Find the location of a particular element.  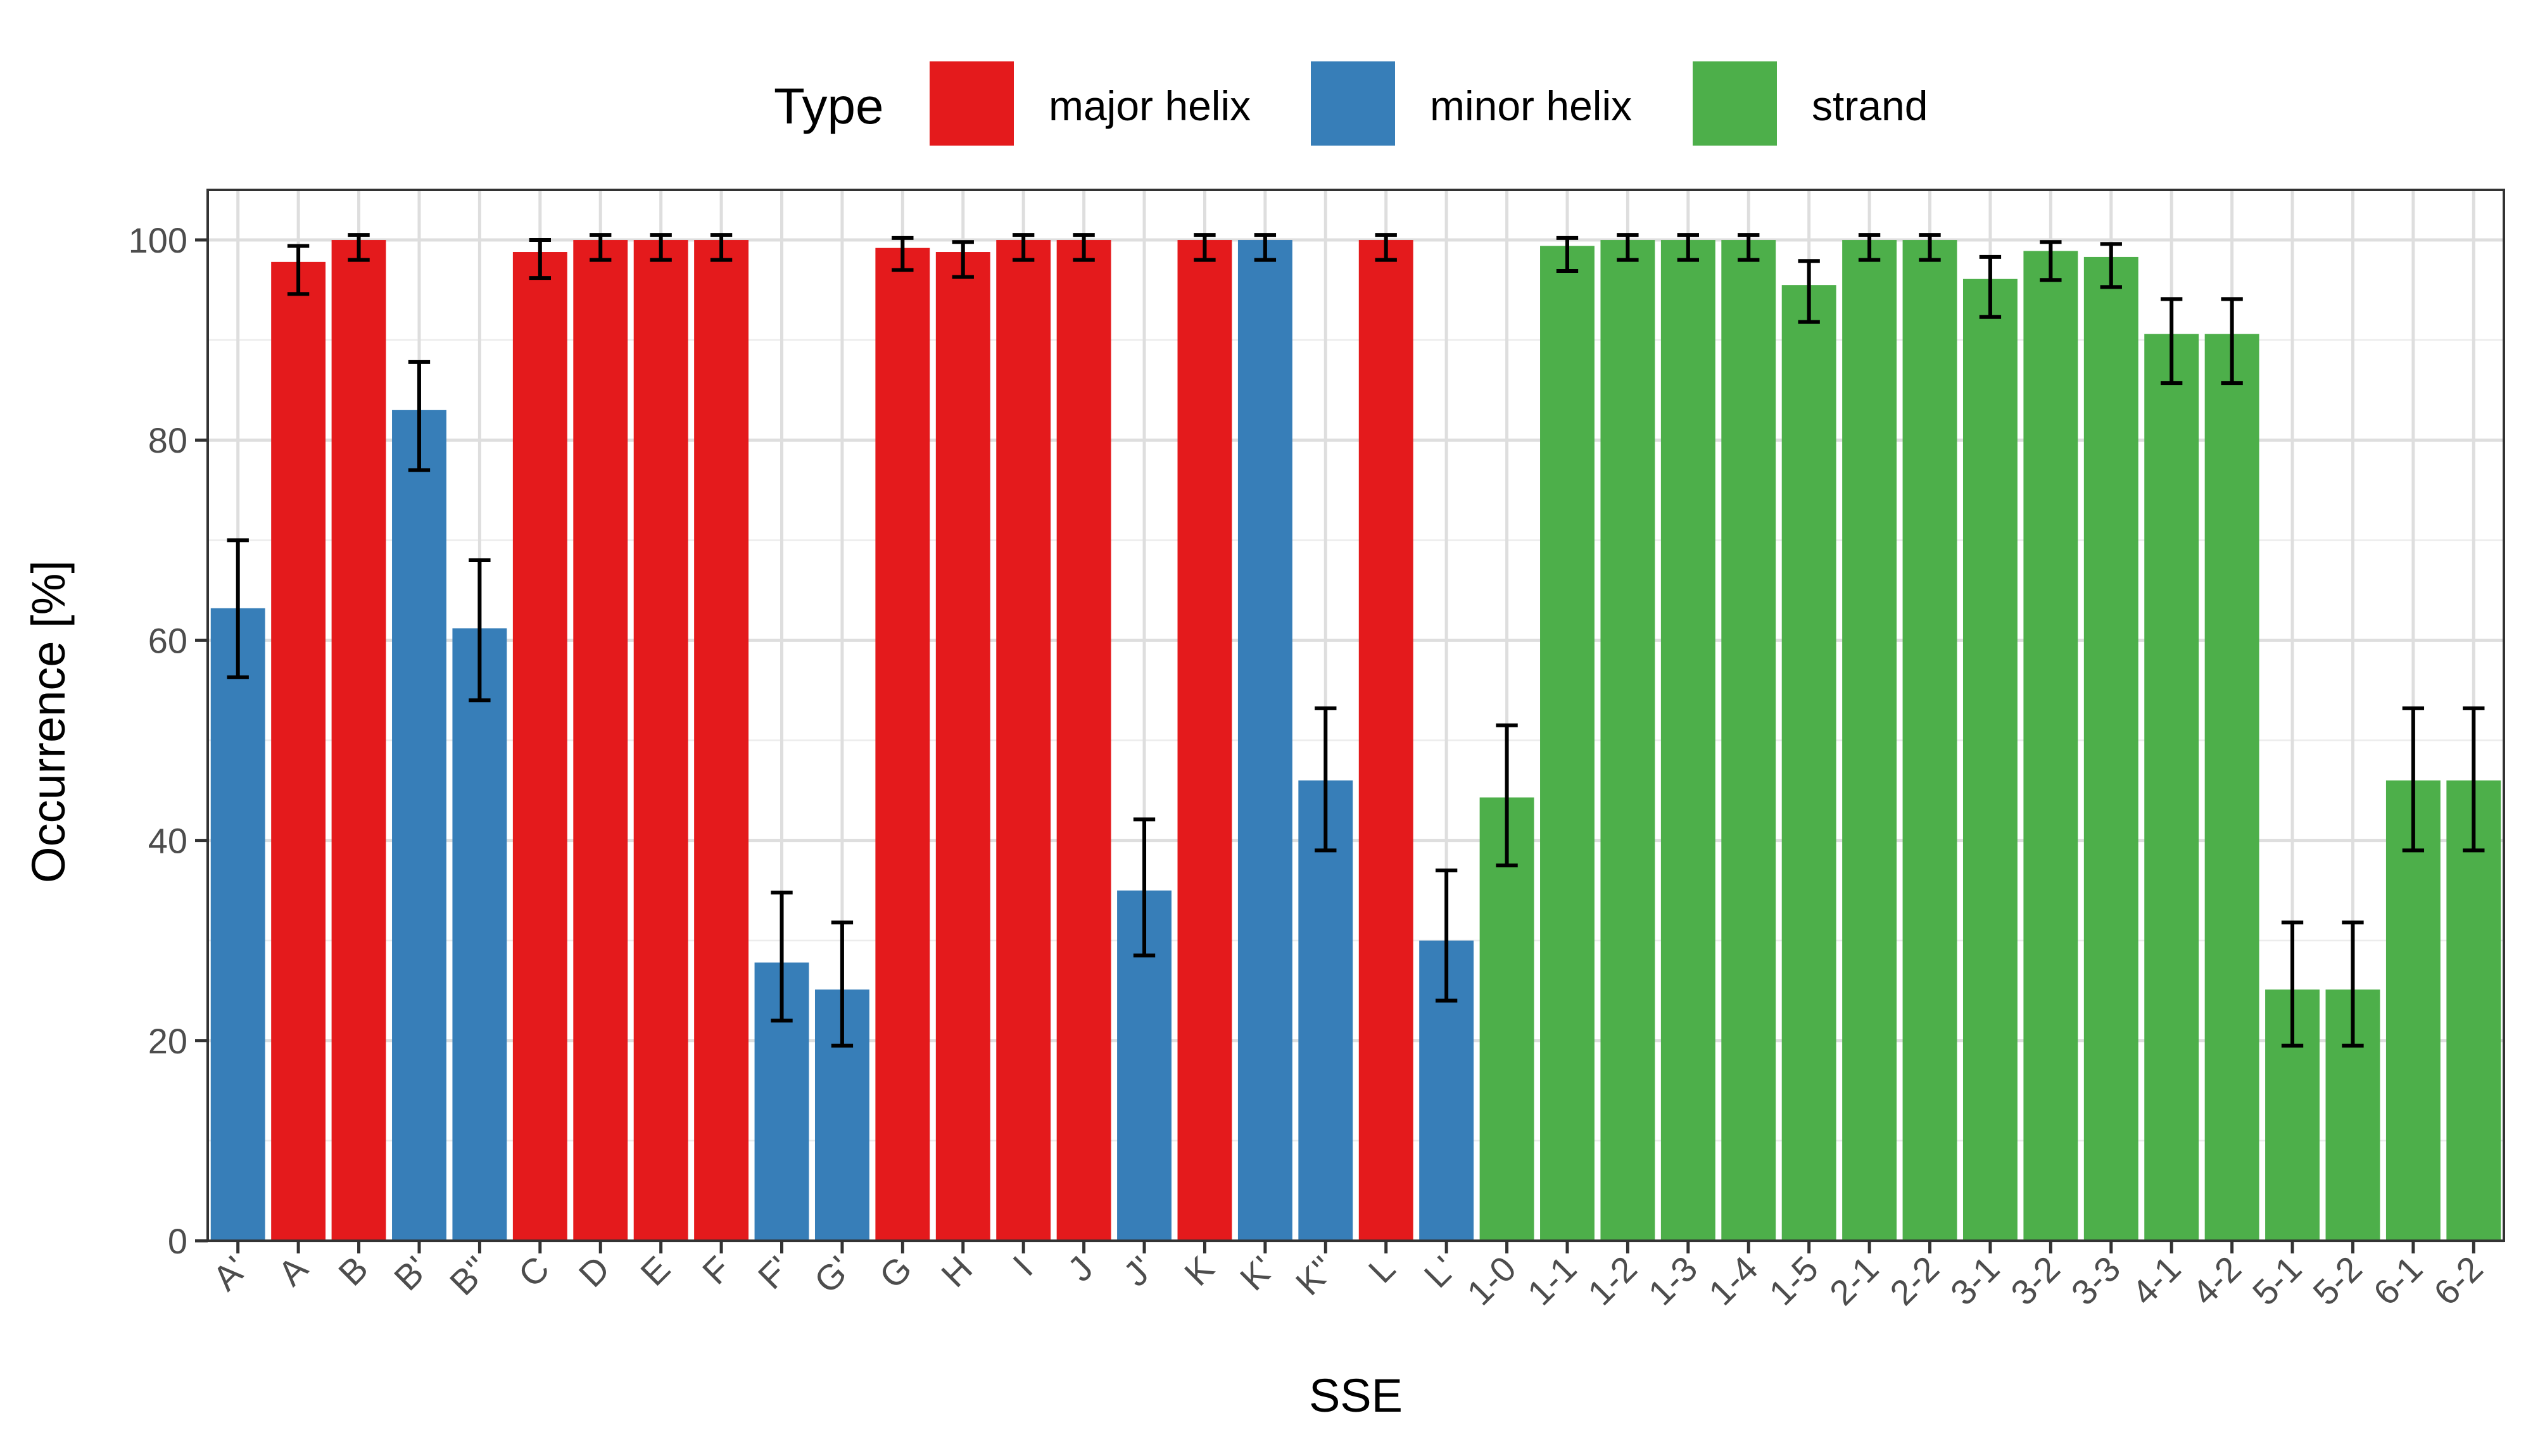

bar-a is located at coordinates (298, 751).